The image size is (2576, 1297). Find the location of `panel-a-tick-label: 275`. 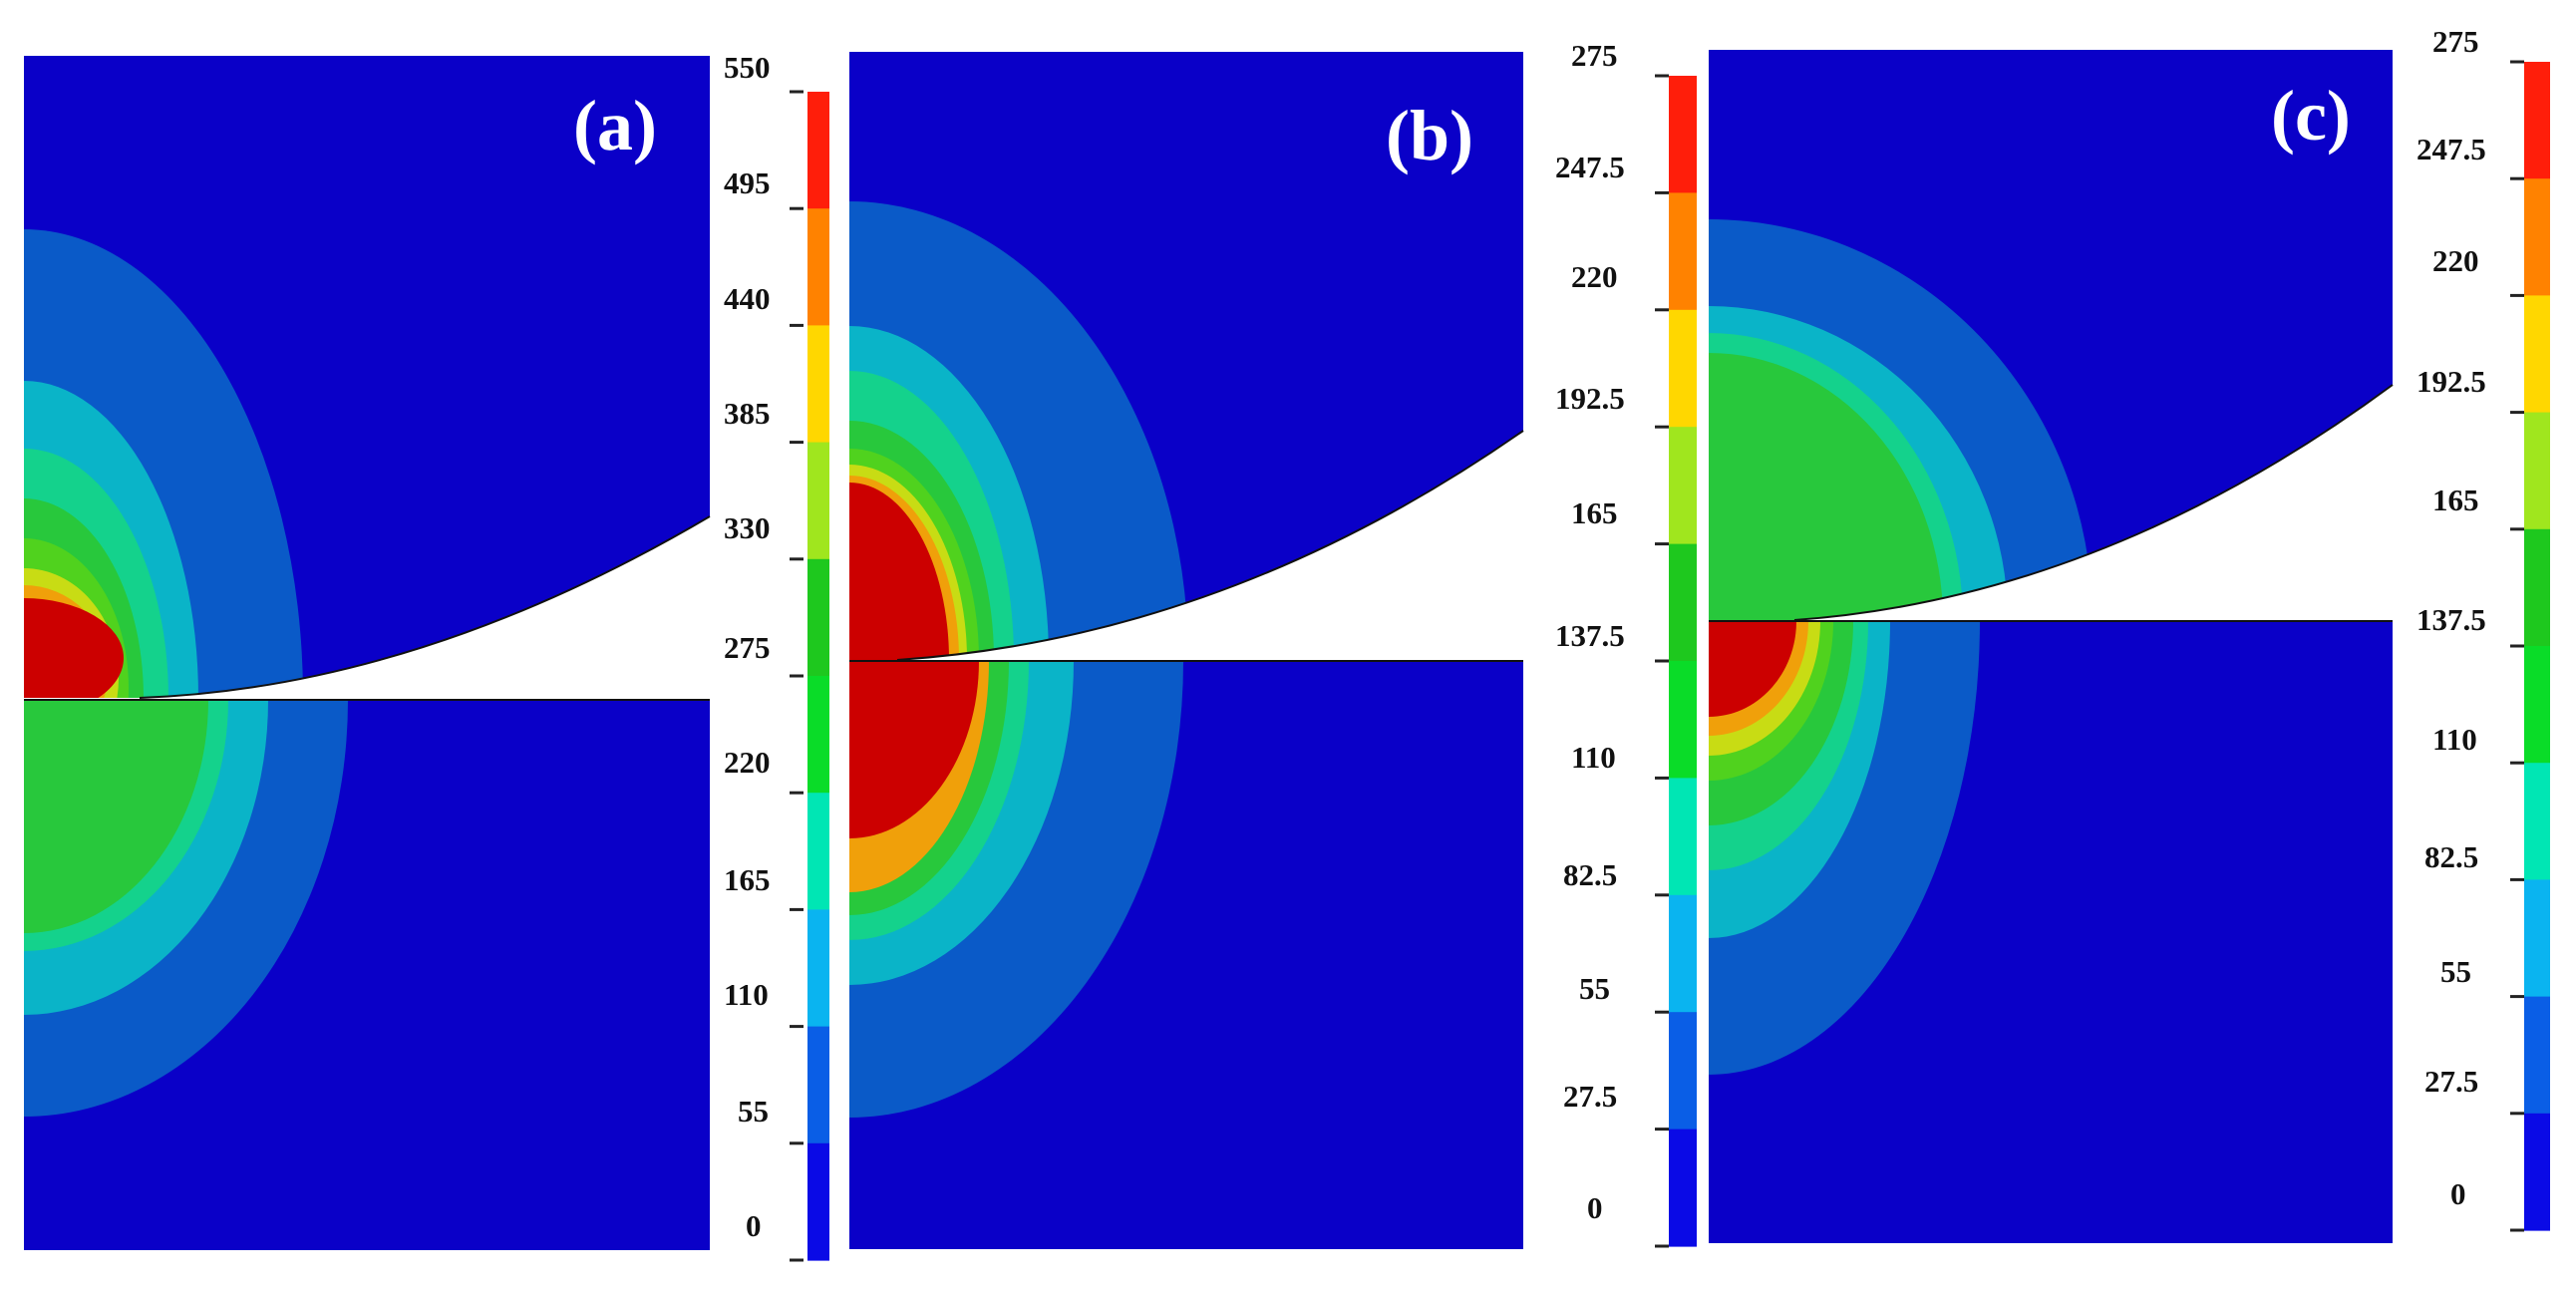

panel-a-tick-label: 275 is located at coordinates (747, 647).